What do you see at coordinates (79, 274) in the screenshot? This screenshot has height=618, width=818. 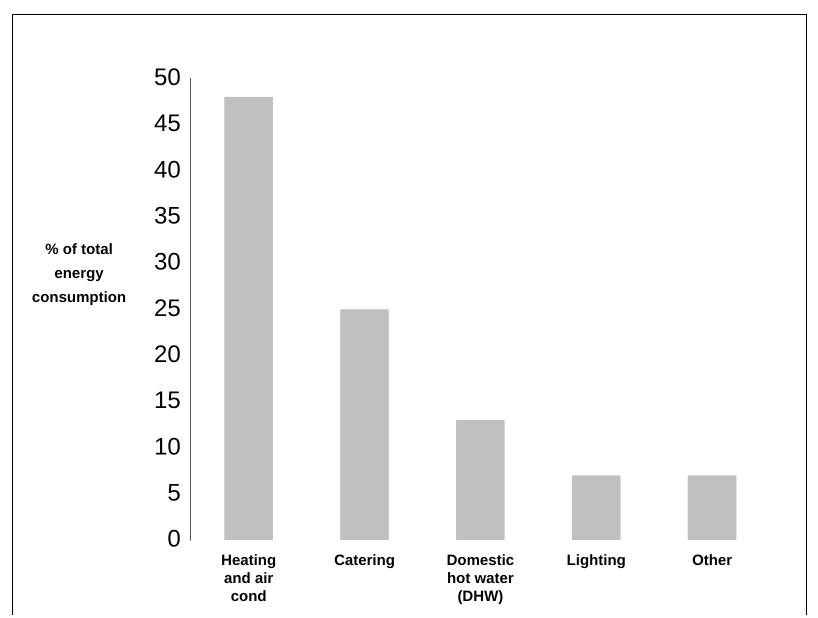 I see `y-axis-title: % of total energy consumption` at bounding box center [79, 274].